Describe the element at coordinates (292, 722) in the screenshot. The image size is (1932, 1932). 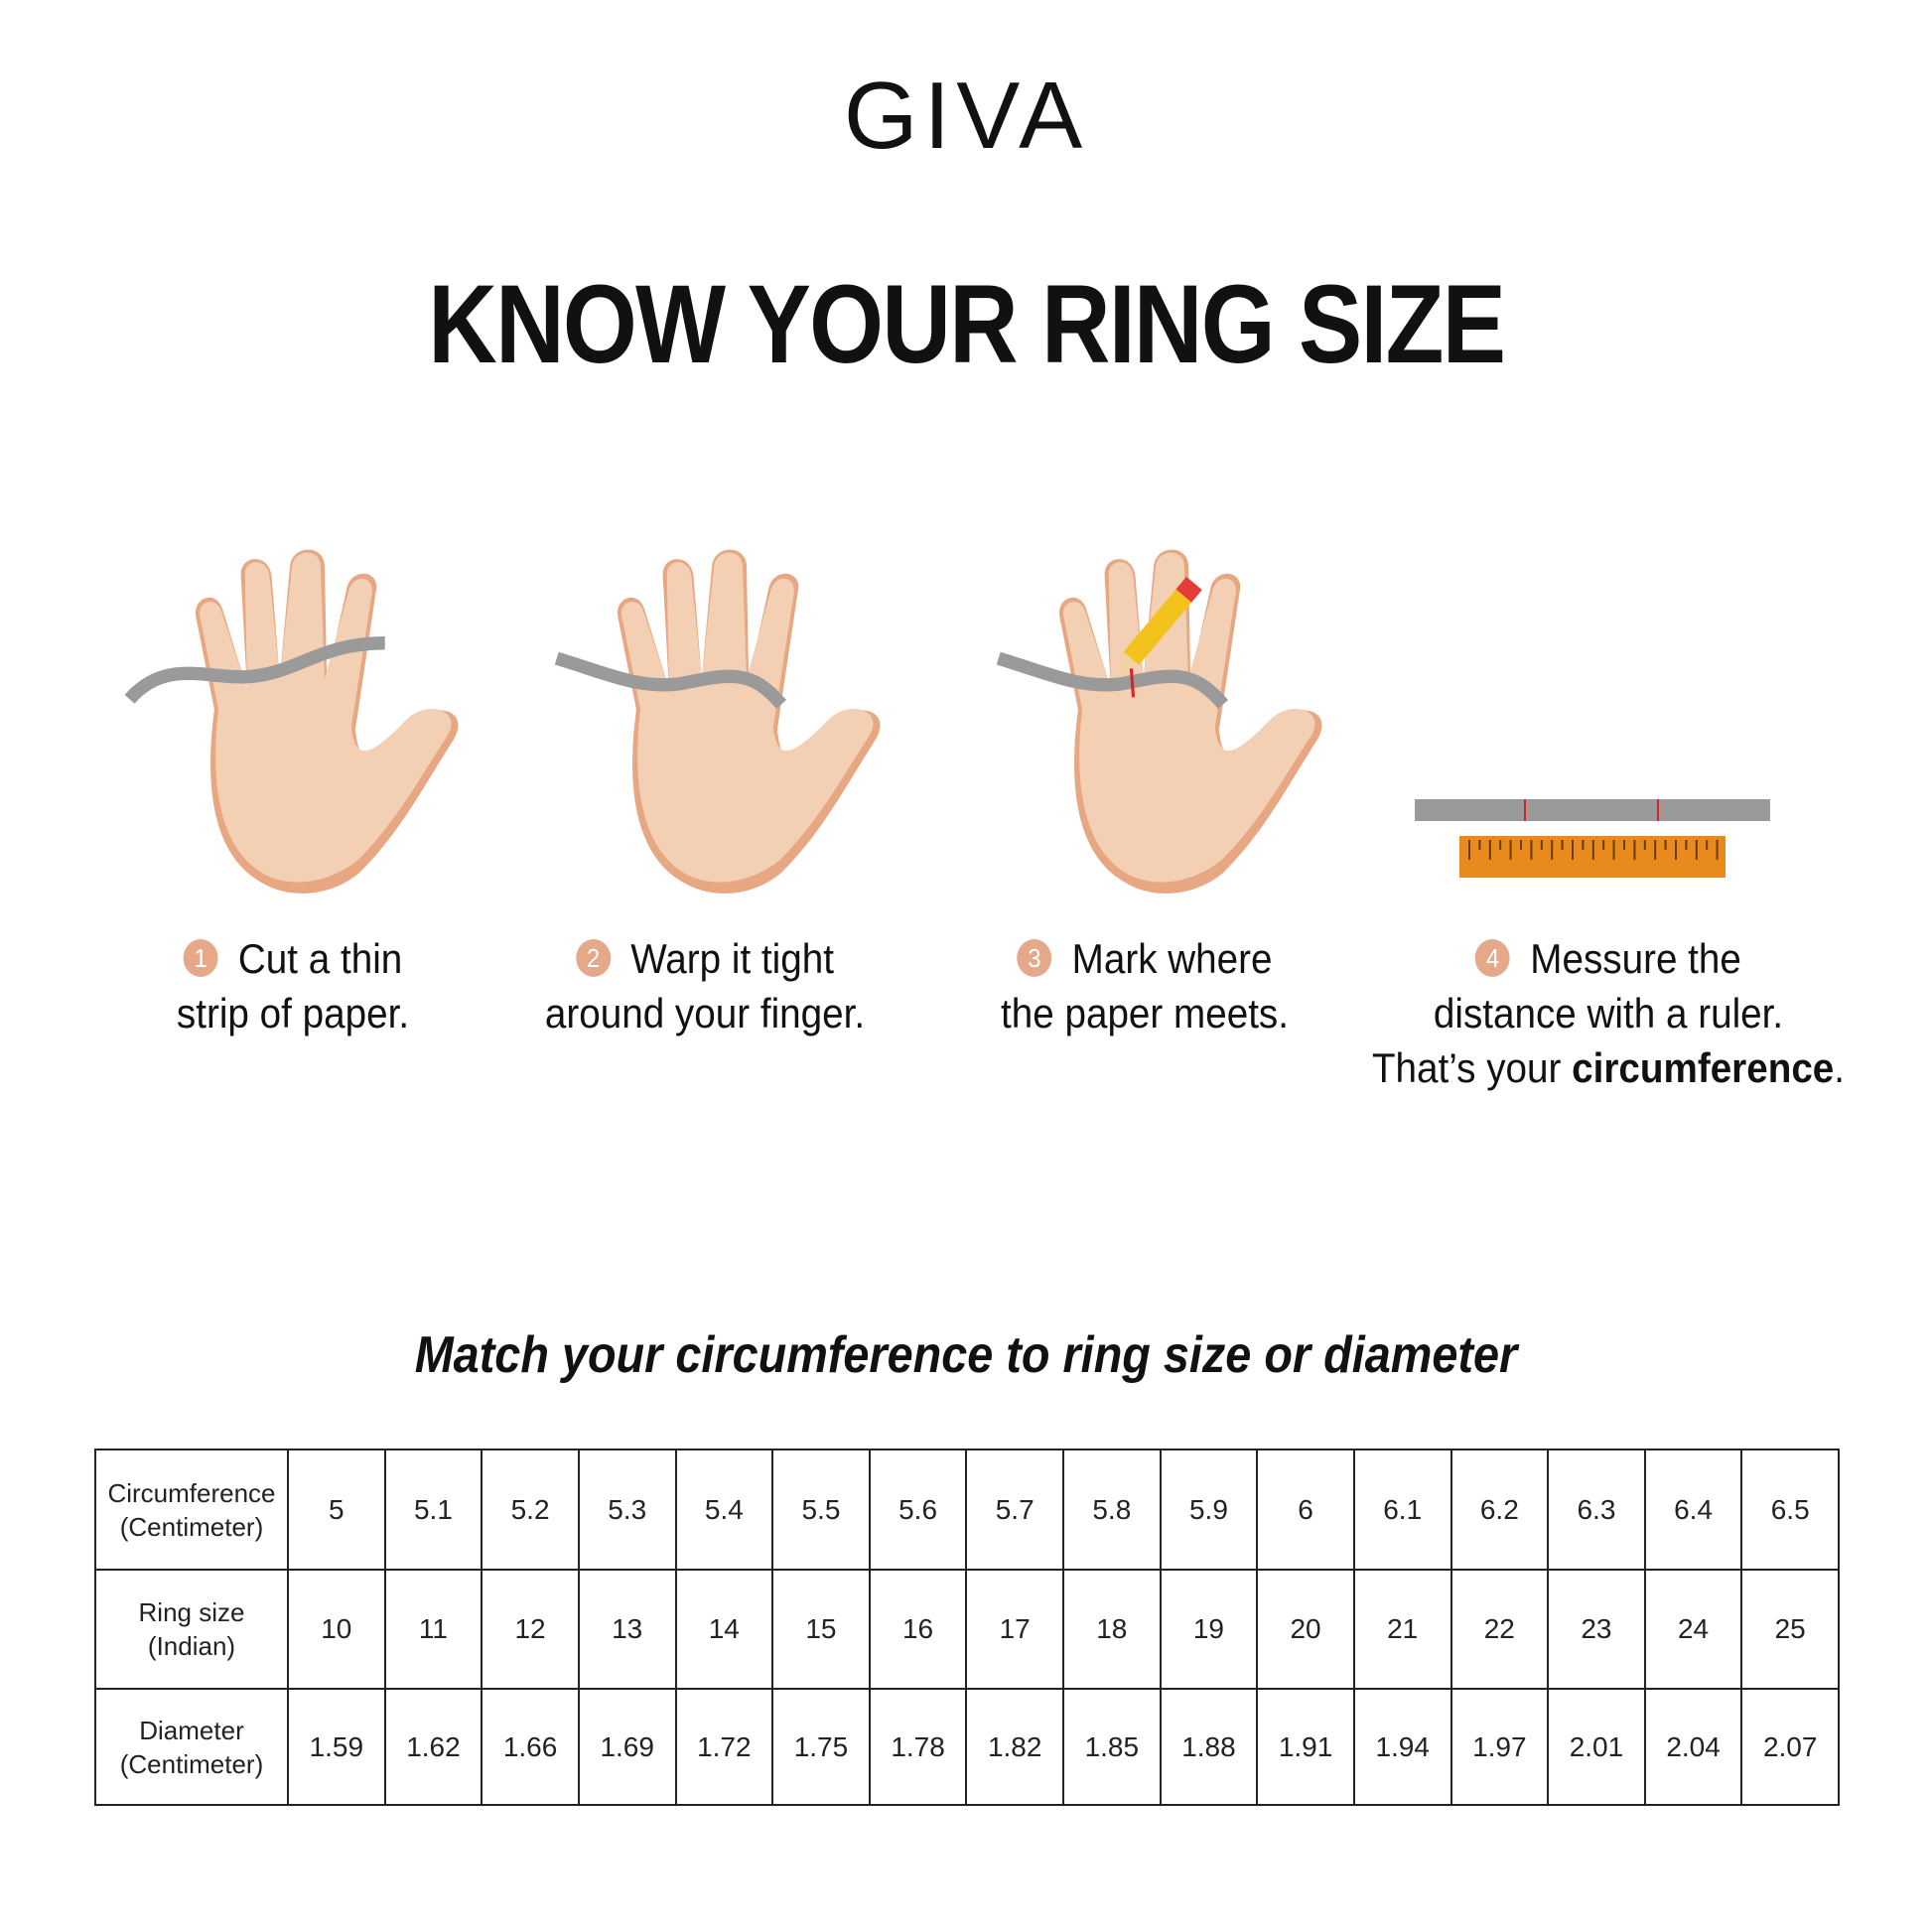
I see `hand-paper-strip-icon` at that location.